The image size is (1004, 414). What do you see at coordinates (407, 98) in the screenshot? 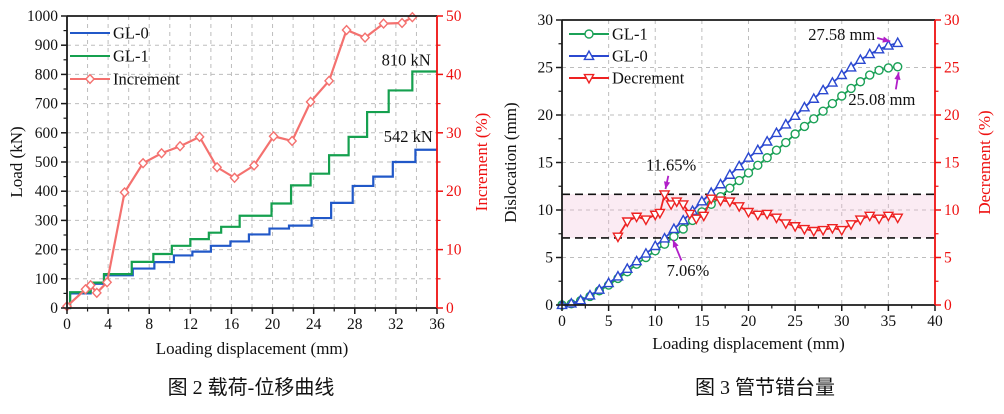
I see `annotations: 810 kN 542 kN` at bounding box center [407, 98].